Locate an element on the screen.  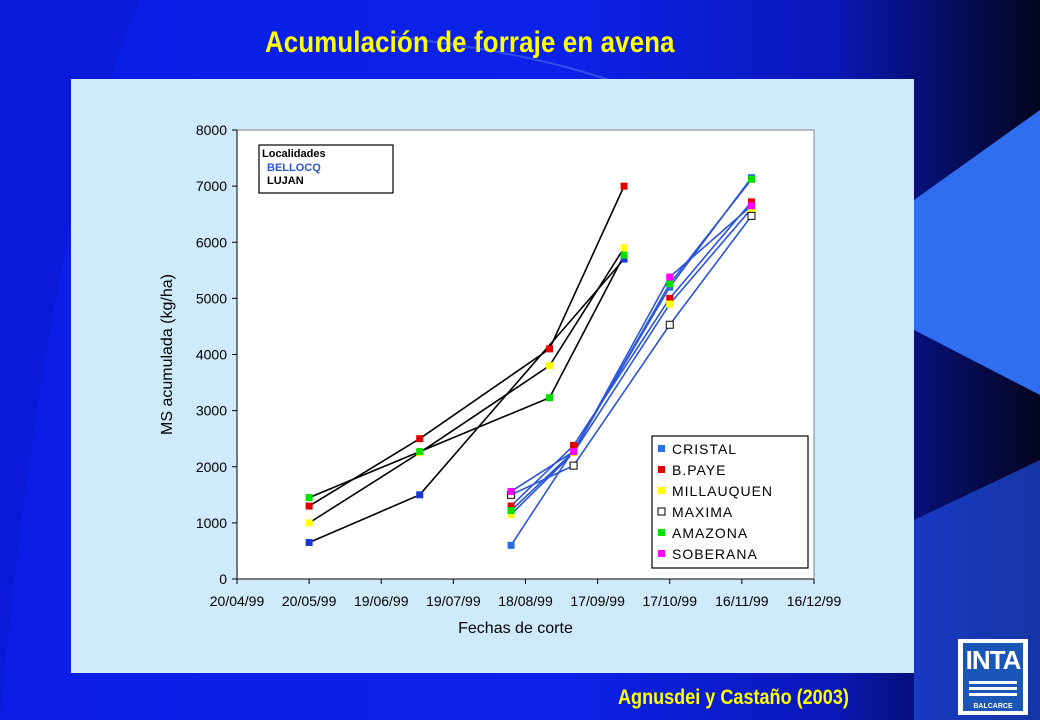
inta-logo: INTA BALCARCE is located at coordinates (993, 677).